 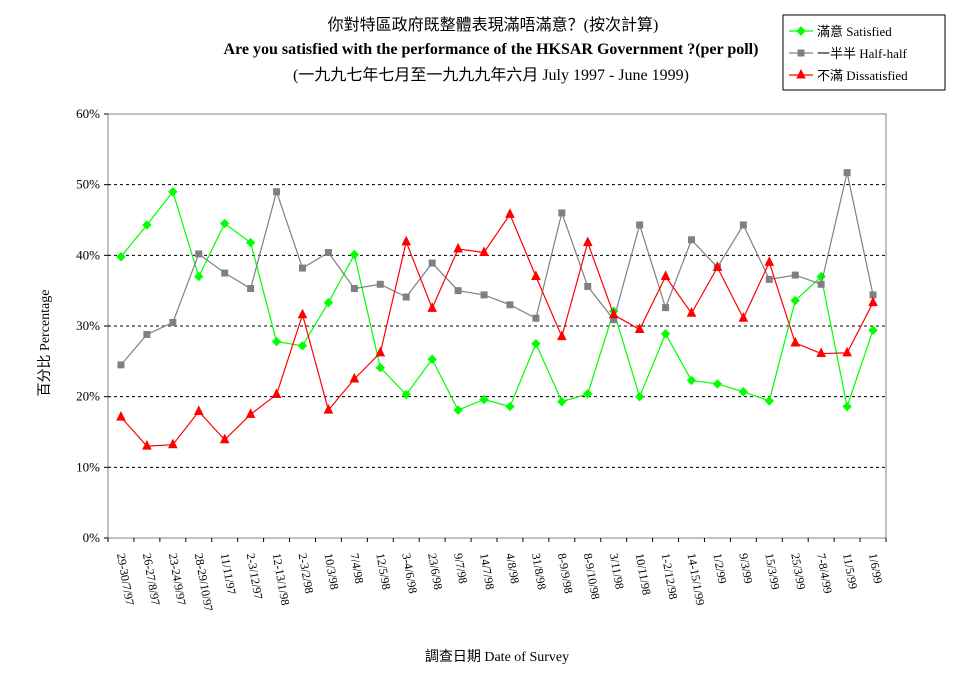 I want to click on y-tick-label: 0%, so click(x=92, y=537).